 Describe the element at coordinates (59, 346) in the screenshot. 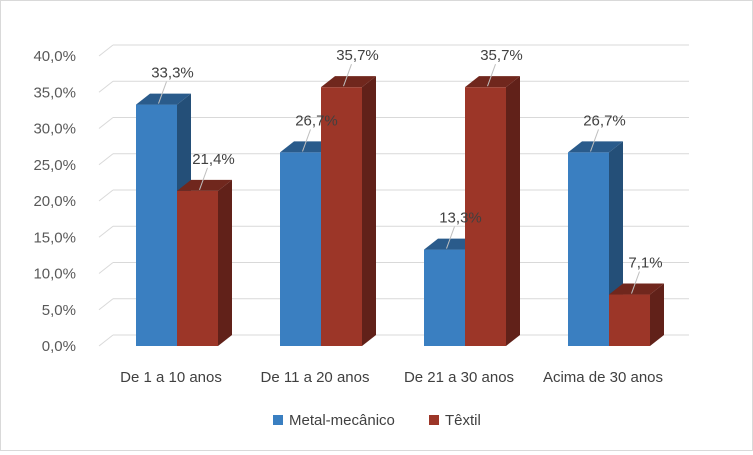

I see `y-tick-label: 0,0%` at that location.